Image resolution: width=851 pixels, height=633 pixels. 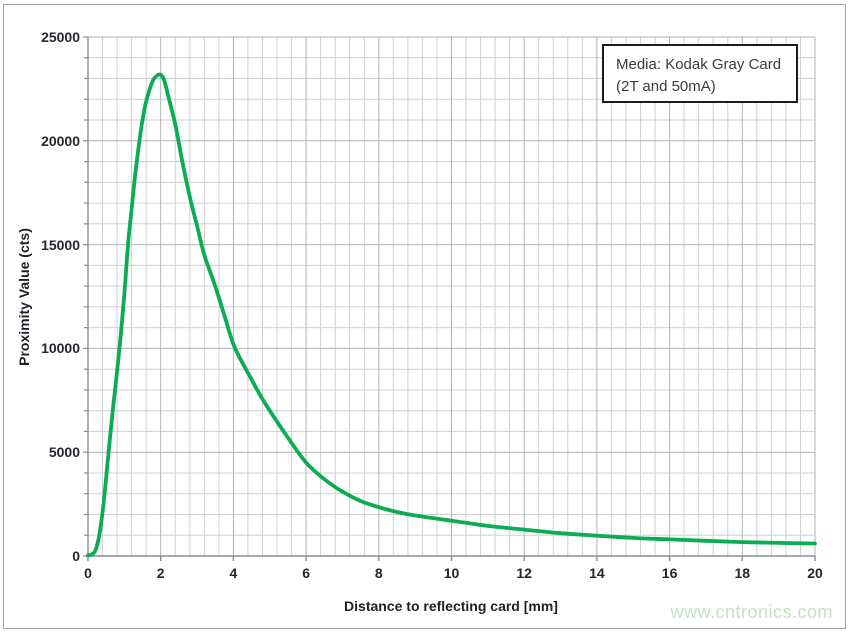 What do you see at coordinates (751, 612) in the screenshot?
I see `watermark-text: www.cntronics.com` at bounding box center [751, 612].